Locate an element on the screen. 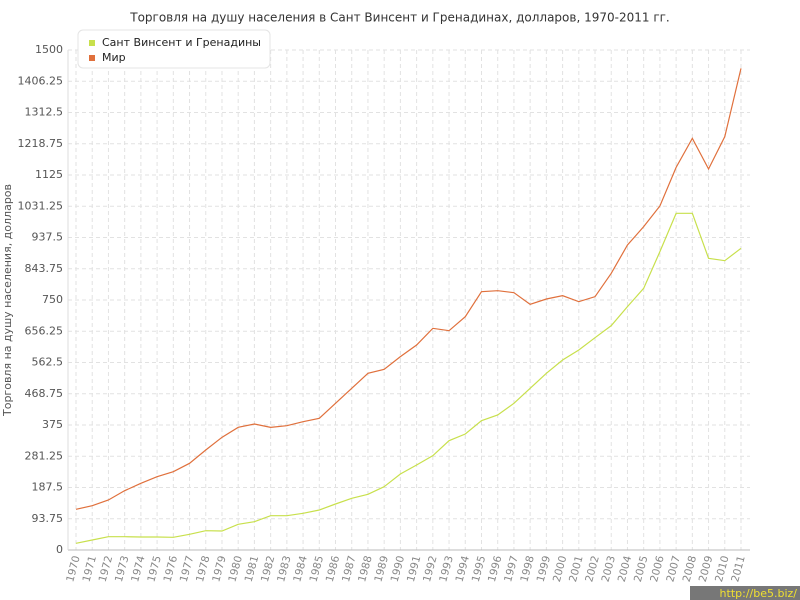  y-tick-label: 1031.25 is located at coordinates (41, 205).